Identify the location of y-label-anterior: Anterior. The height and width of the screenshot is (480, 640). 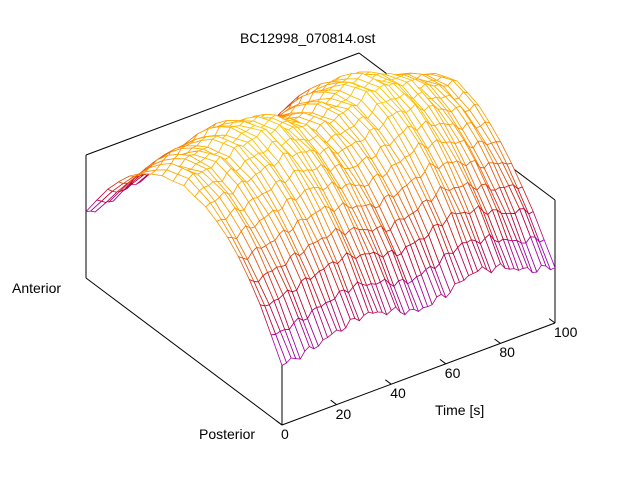
(37, 288).